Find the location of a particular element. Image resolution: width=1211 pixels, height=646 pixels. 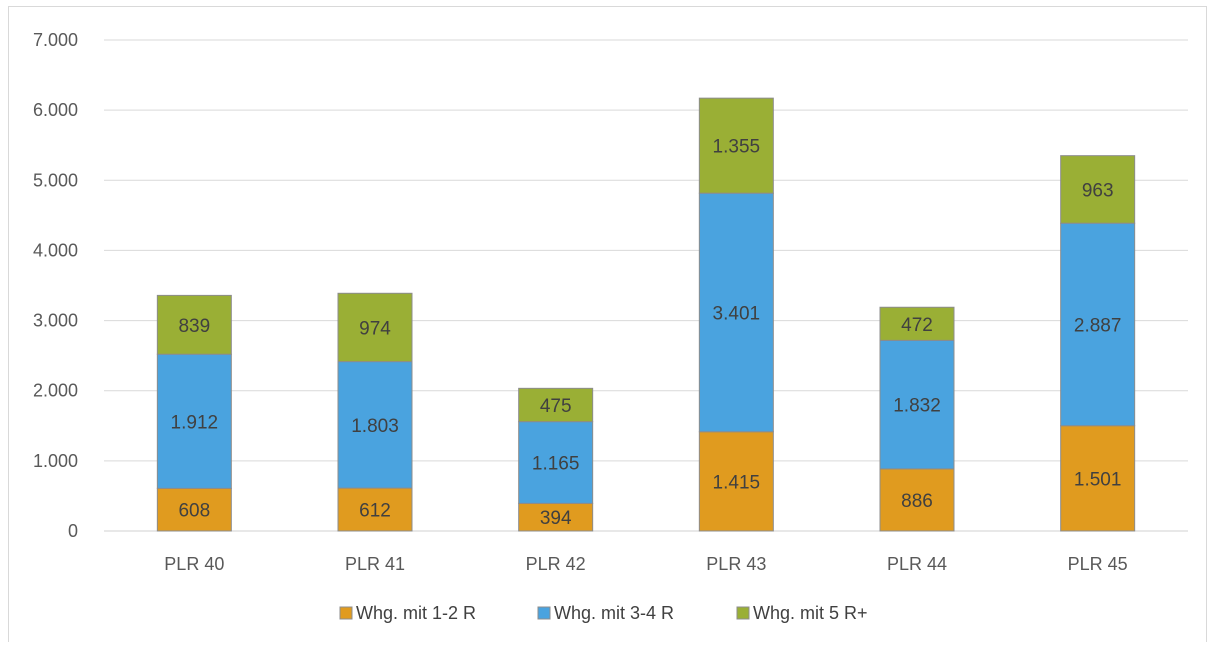

data-label: 974 is located at coordinates (375, 328).